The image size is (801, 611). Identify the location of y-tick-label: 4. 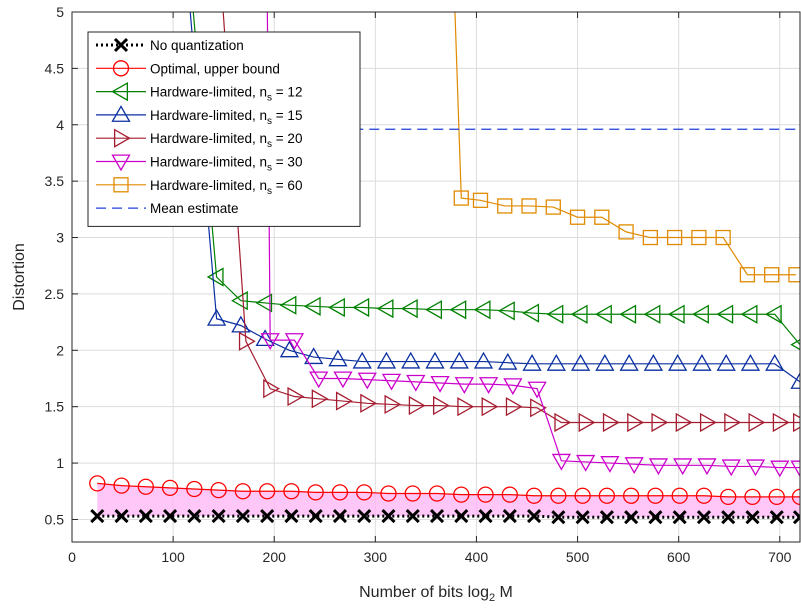
(60, 125).